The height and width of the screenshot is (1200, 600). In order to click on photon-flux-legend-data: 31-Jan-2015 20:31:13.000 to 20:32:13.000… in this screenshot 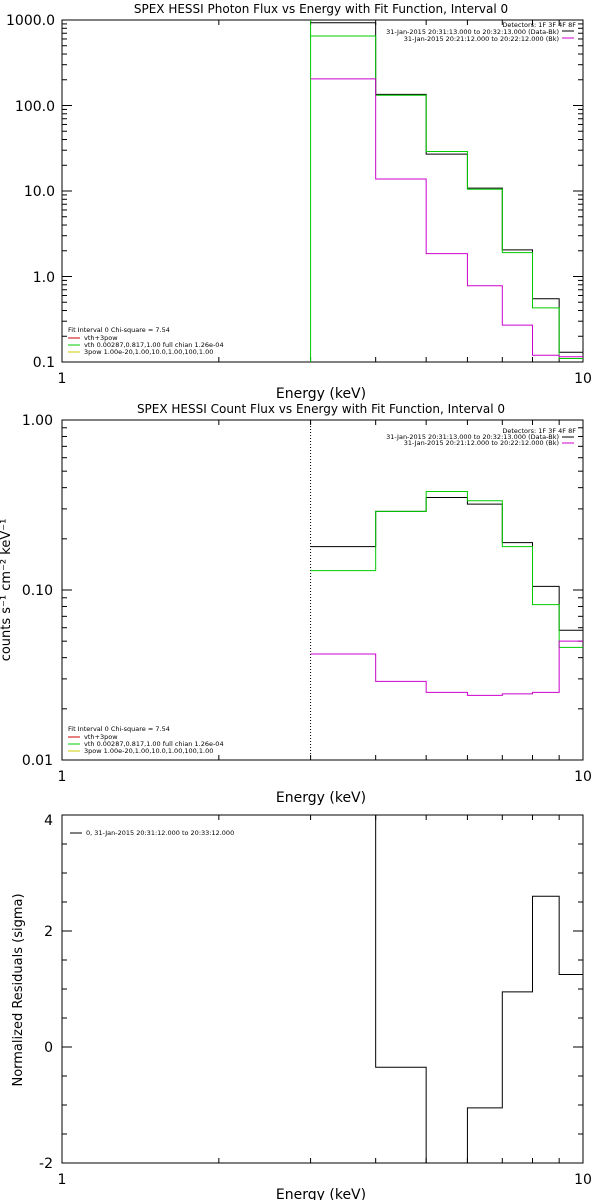, I will do `click(472, 32)`.